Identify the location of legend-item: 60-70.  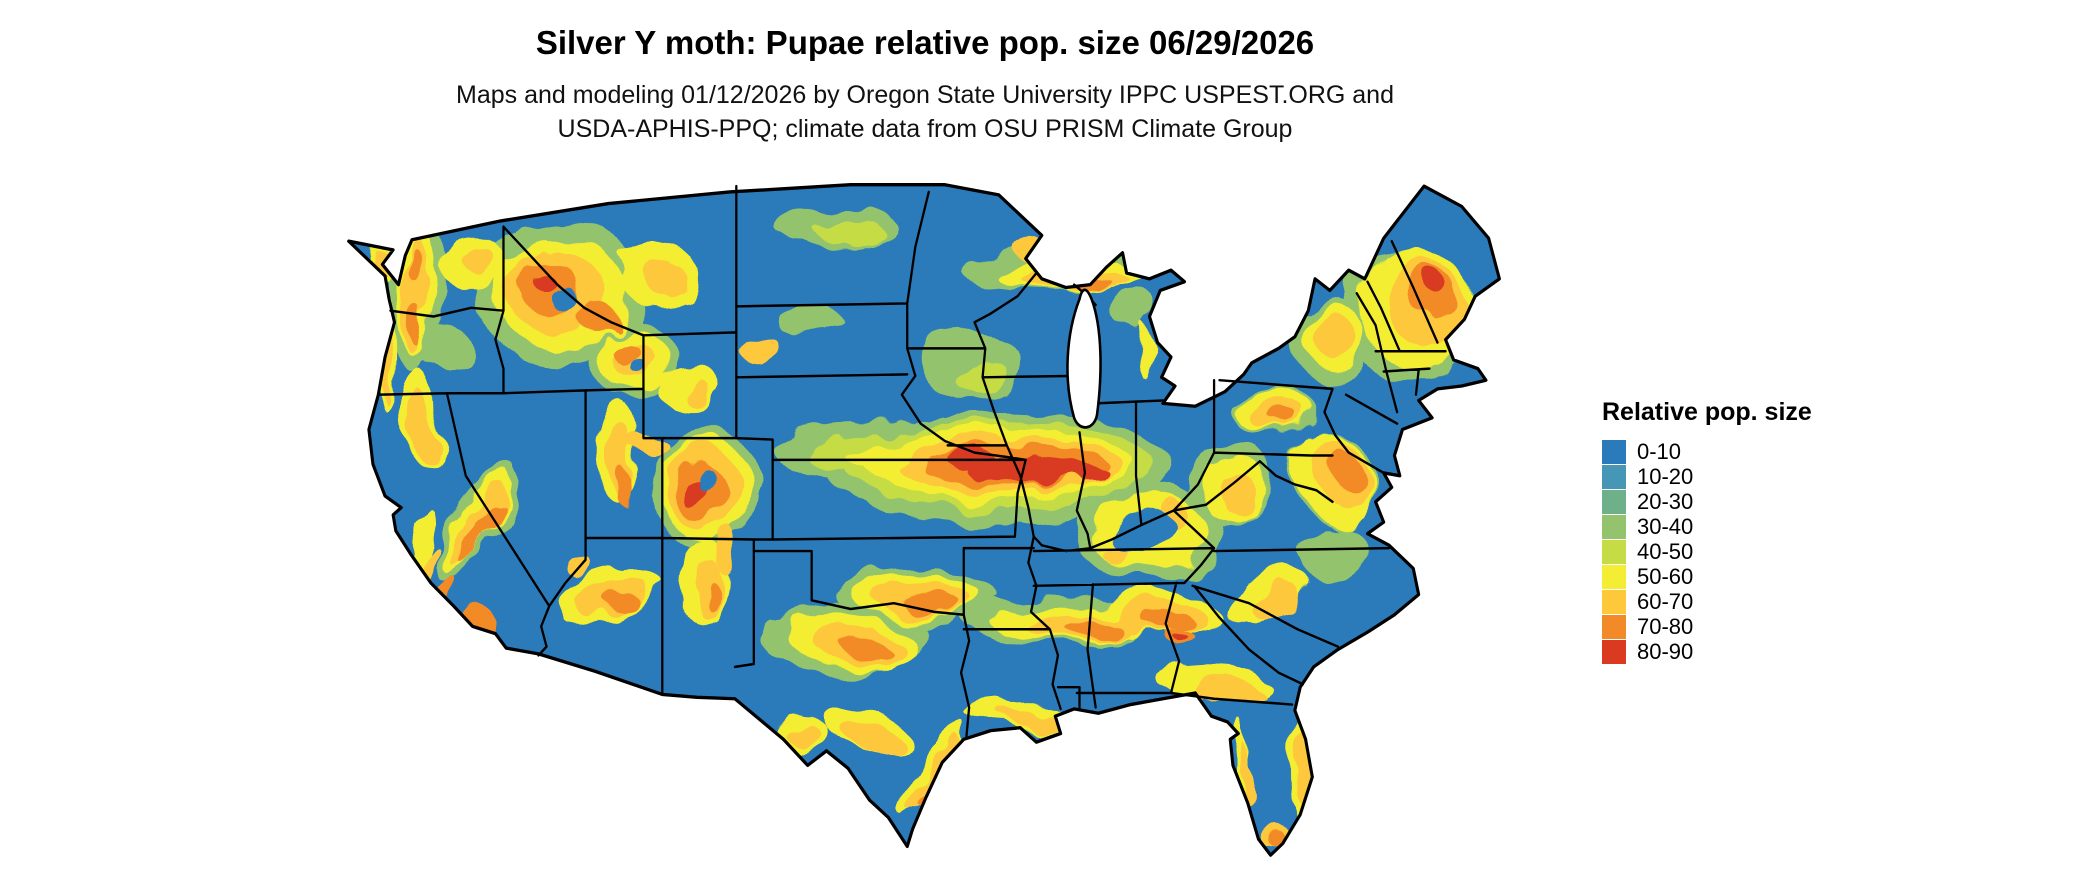
(1707, 601).